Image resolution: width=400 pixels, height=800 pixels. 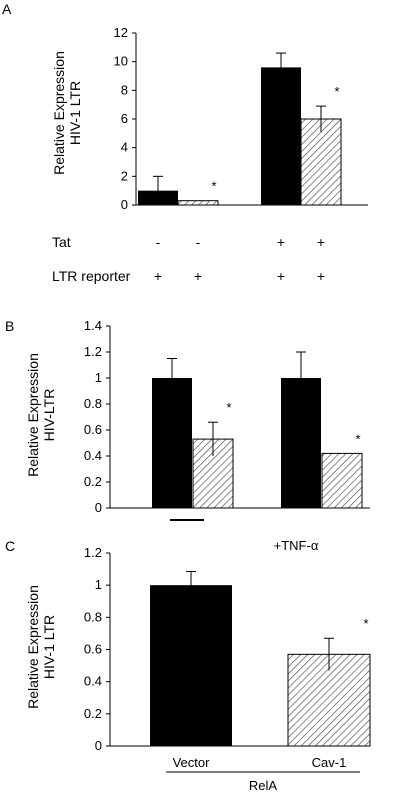 I want to click on y-tick-label-a: 0, so click(x=124, y=204).